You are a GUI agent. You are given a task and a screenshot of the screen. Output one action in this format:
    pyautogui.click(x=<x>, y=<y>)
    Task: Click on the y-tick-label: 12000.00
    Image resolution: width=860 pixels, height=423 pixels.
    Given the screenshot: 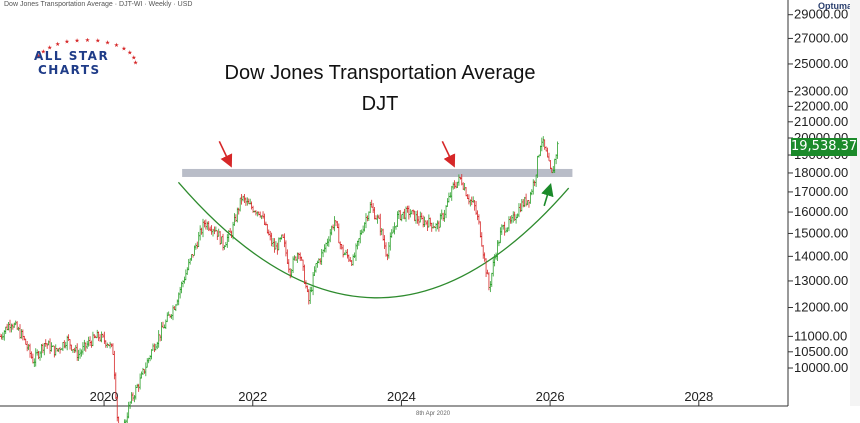 What is the action you would take?
    pyautogui.click(x=821, y=307)
    